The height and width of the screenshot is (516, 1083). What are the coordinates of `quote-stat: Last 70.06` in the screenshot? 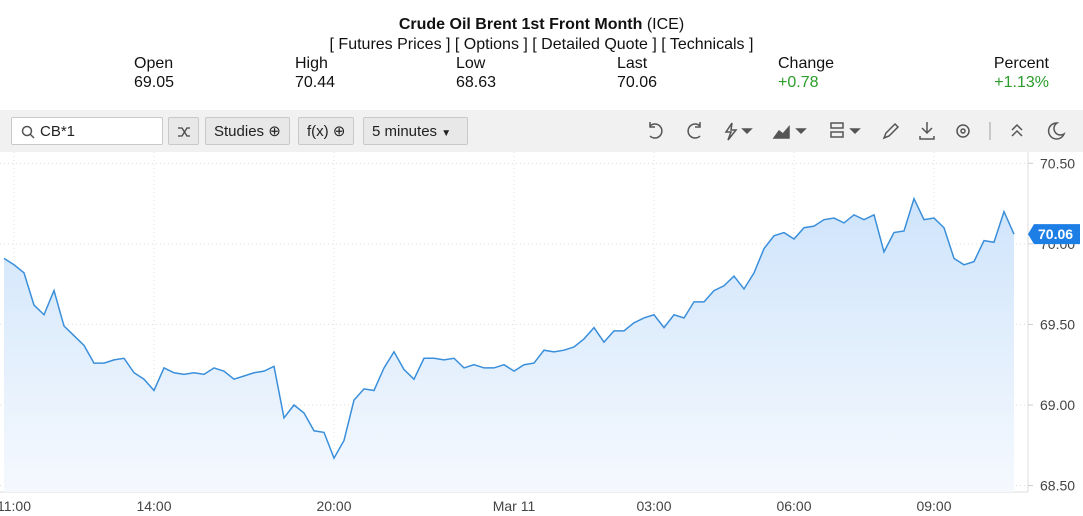 It's located at (637, 73).